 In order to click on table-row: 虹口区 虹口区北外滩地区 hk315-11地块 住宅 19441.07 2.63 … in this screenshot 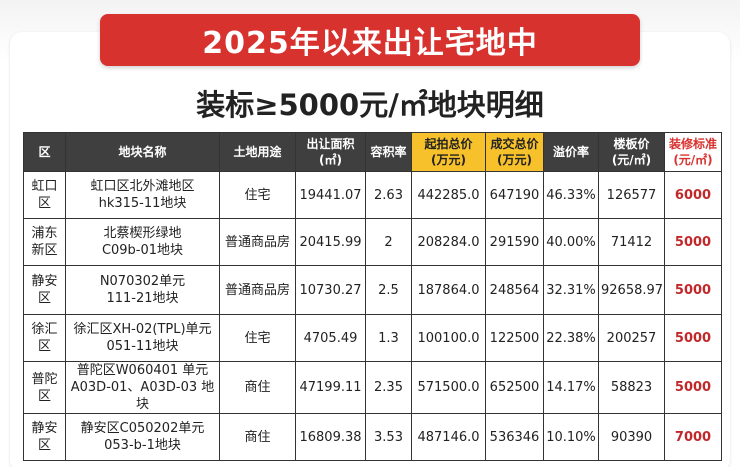, I will do `click(372, 195)`.